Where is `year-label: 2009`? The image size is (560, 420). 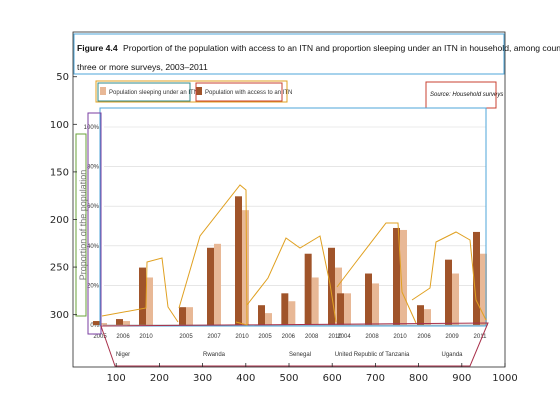 year-label: 2009 is located at coordinates (452, 337).